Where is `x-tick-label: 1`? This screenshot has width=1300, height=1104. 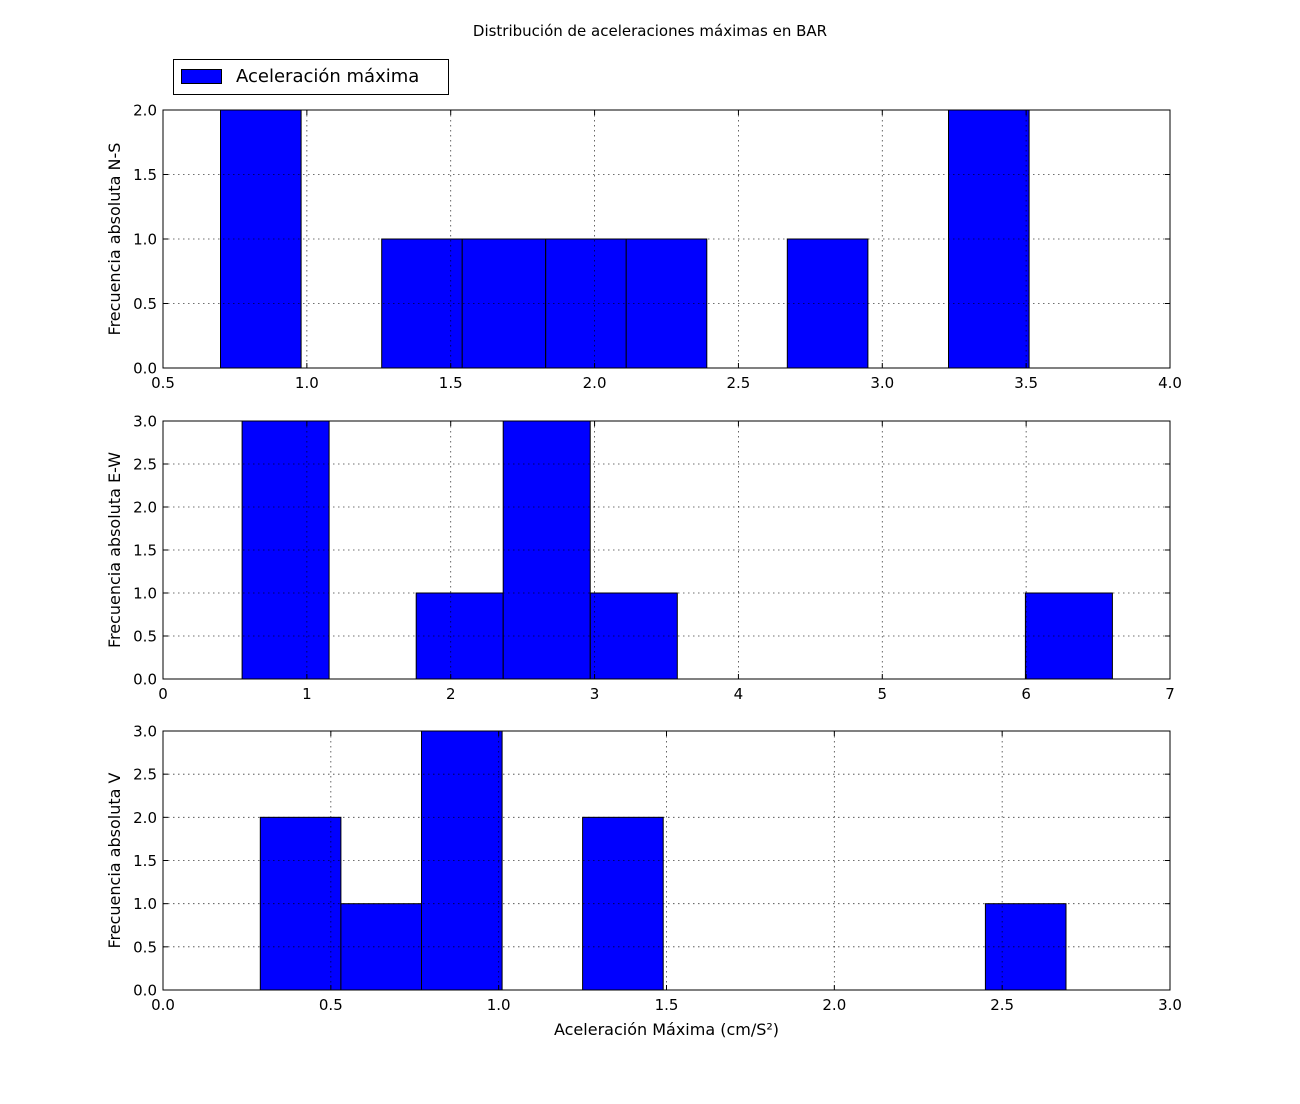 x-tick-label: 1 is located at coordinates (307, 694).